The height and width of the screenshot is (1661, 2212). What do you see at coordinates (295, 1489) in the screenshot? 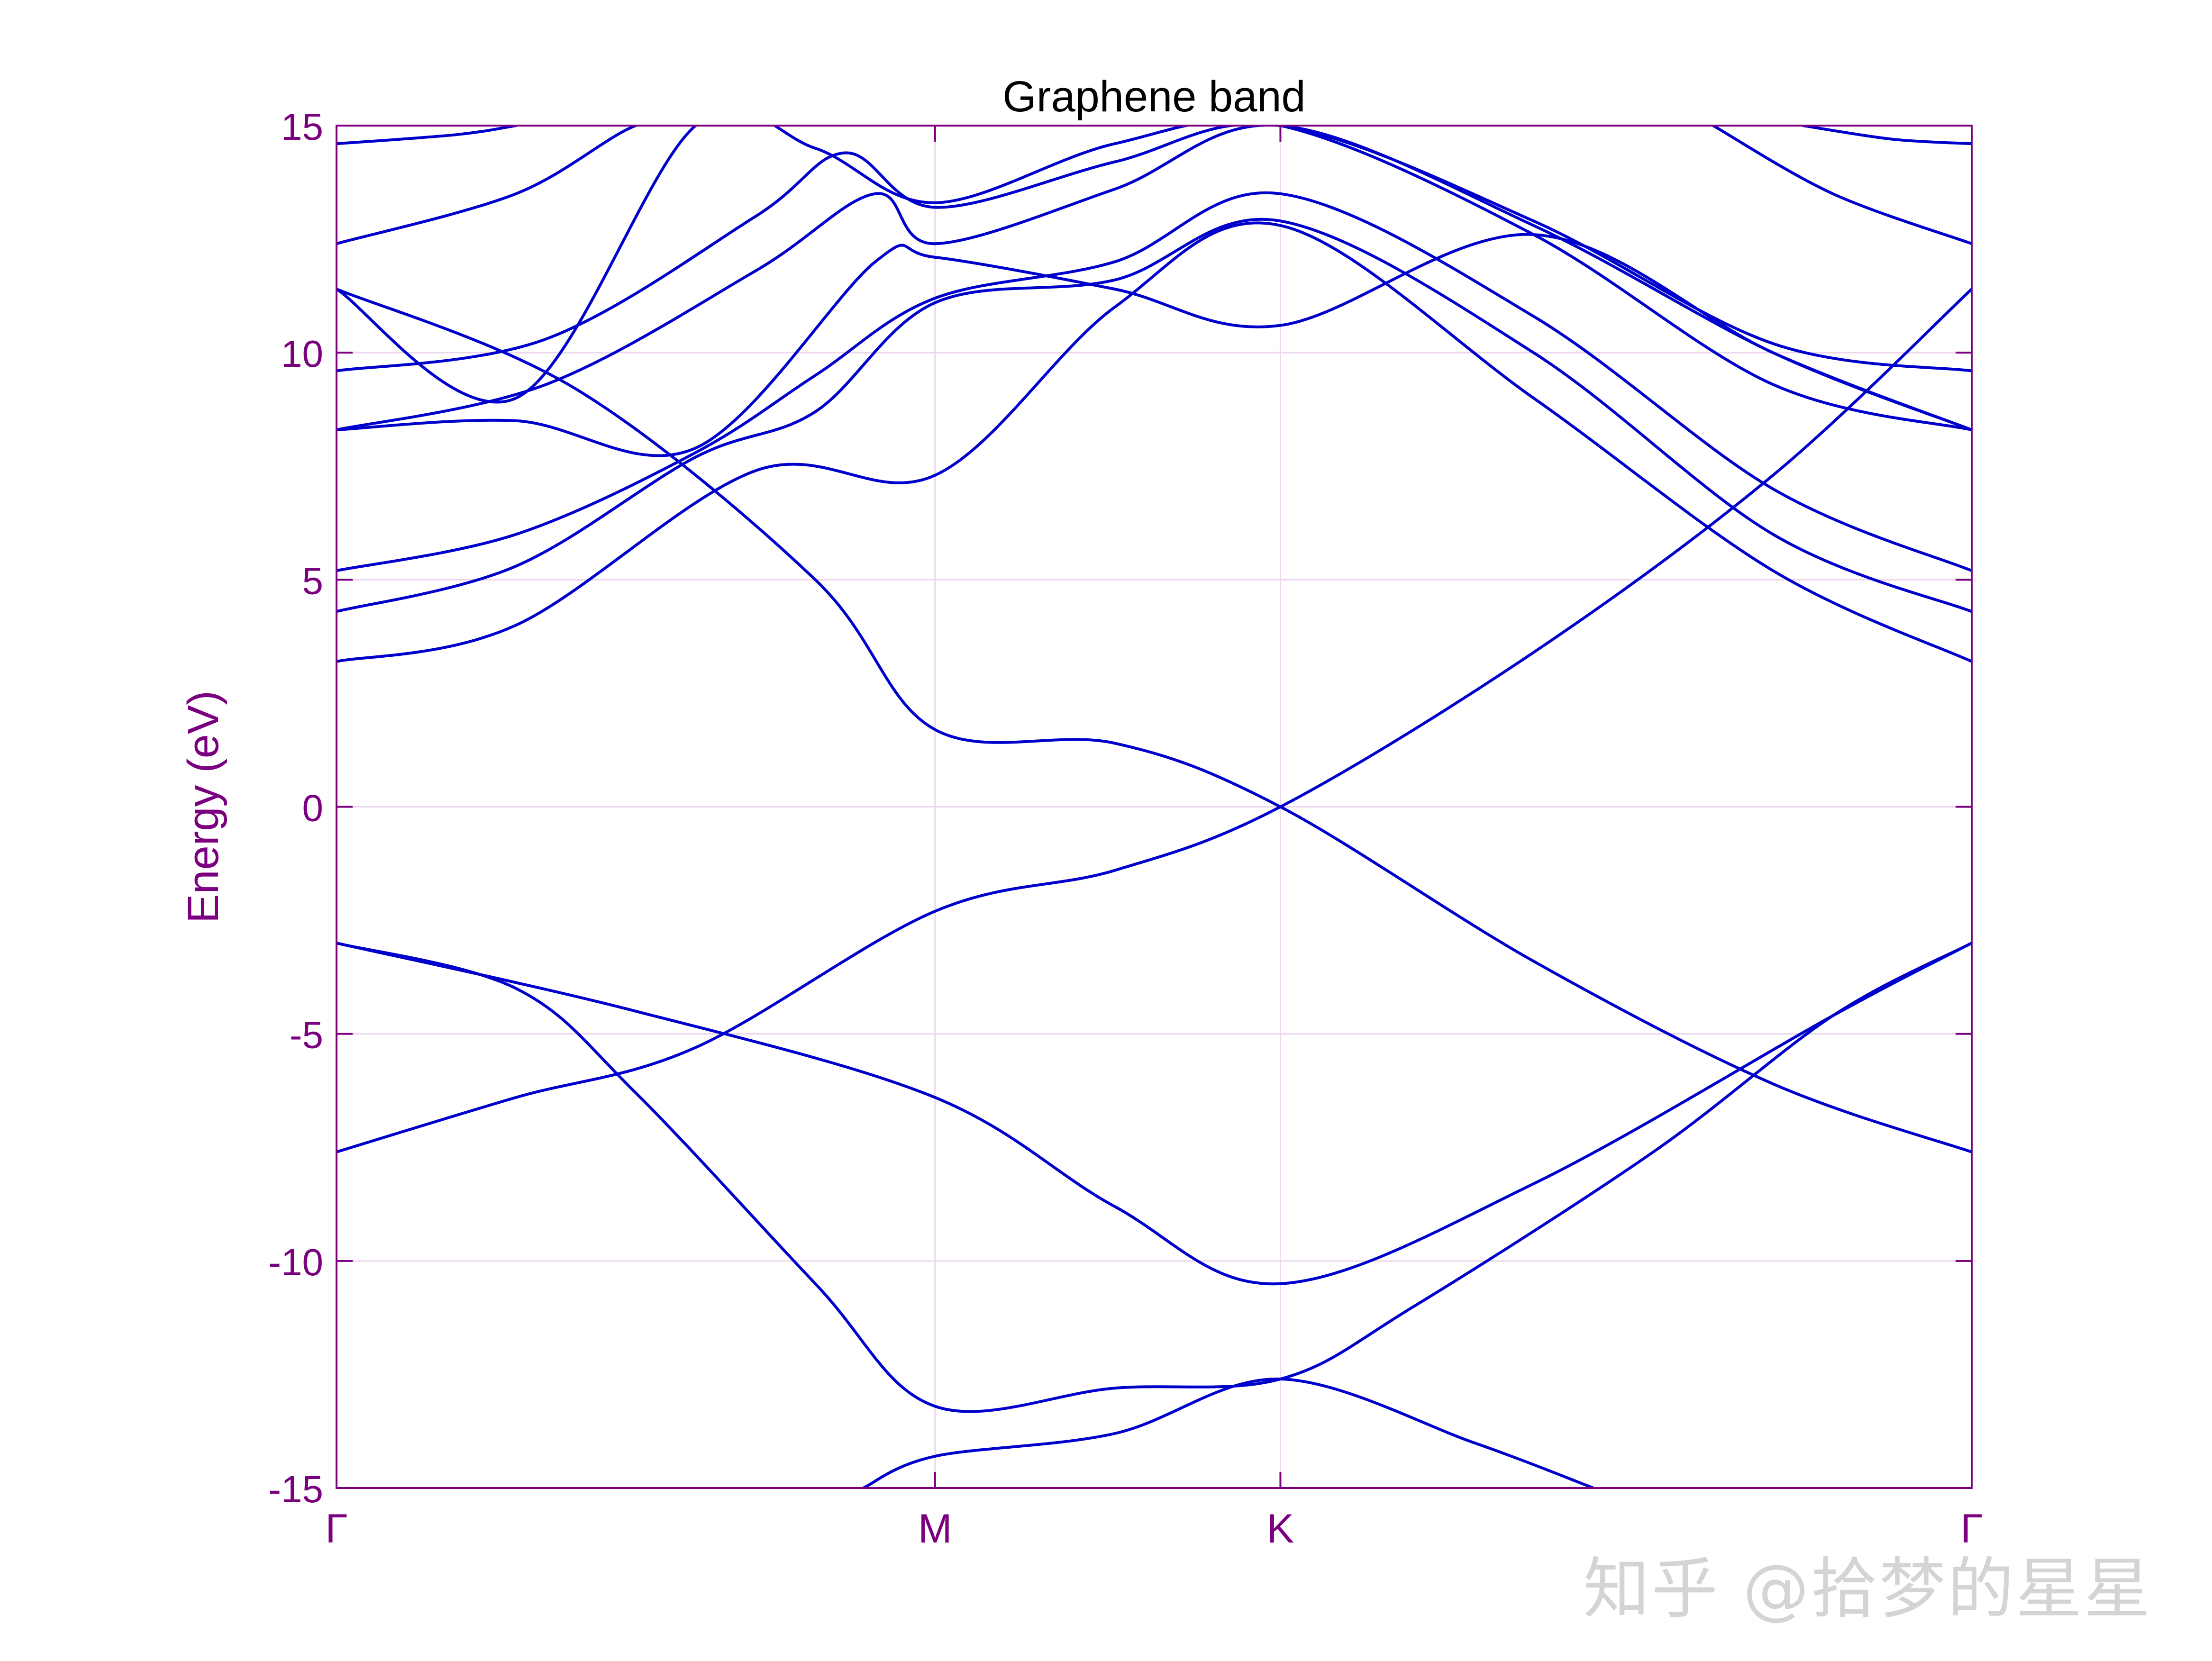
I see `y-tick-label: -15` at bounding box center [295, 1489].